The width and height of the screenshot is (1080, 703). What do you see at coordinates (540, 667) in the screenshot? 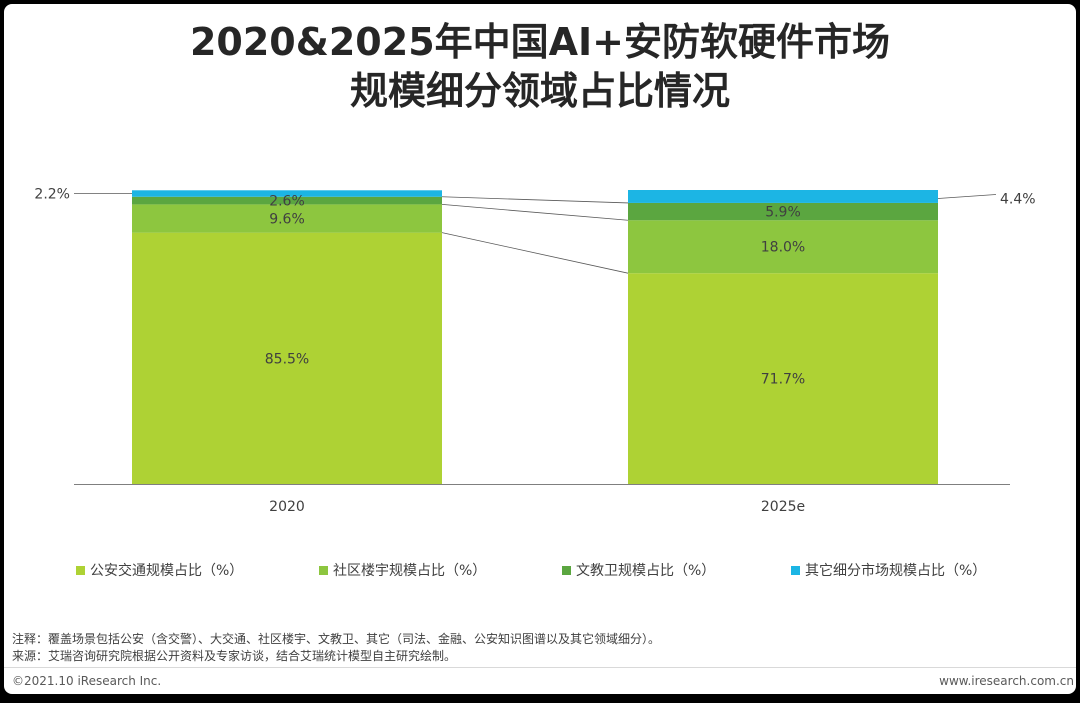
I see `footer-divider` at bounding box center [540, 667].